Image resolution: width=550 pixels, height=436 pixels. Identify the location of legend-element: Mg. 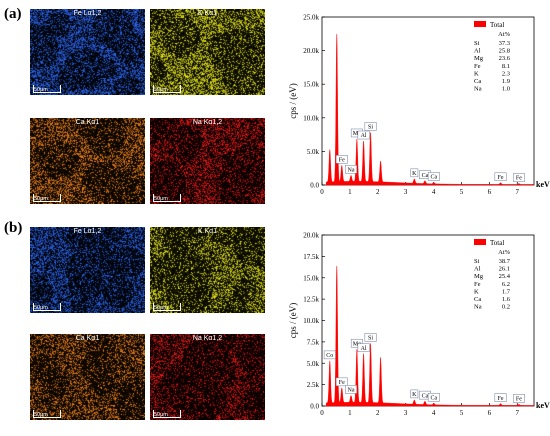
(479, 276).